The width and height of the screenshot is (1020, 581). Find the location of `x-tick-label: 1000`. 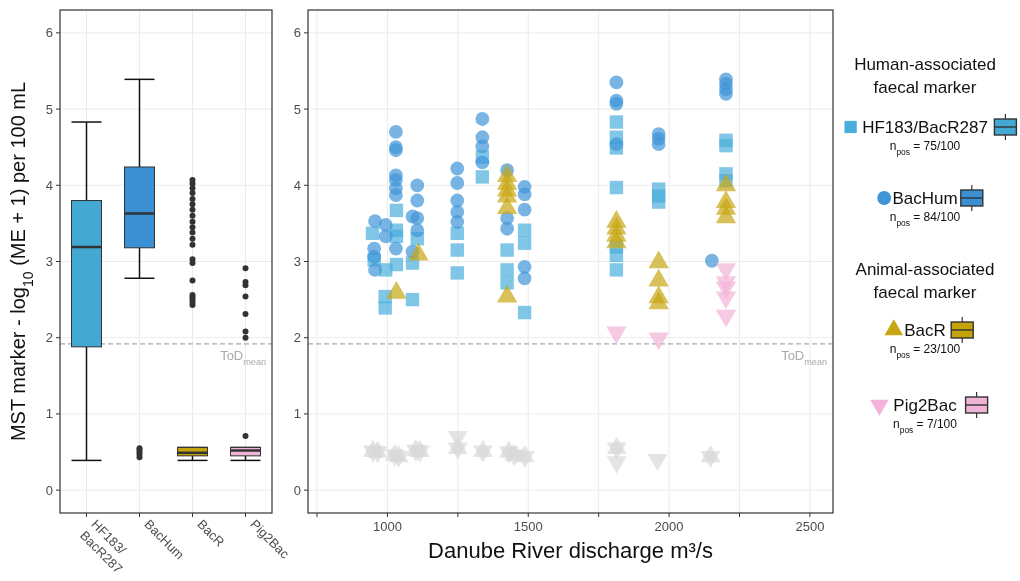

x-tick-label: 1000 is located at coordinates (387, 526).